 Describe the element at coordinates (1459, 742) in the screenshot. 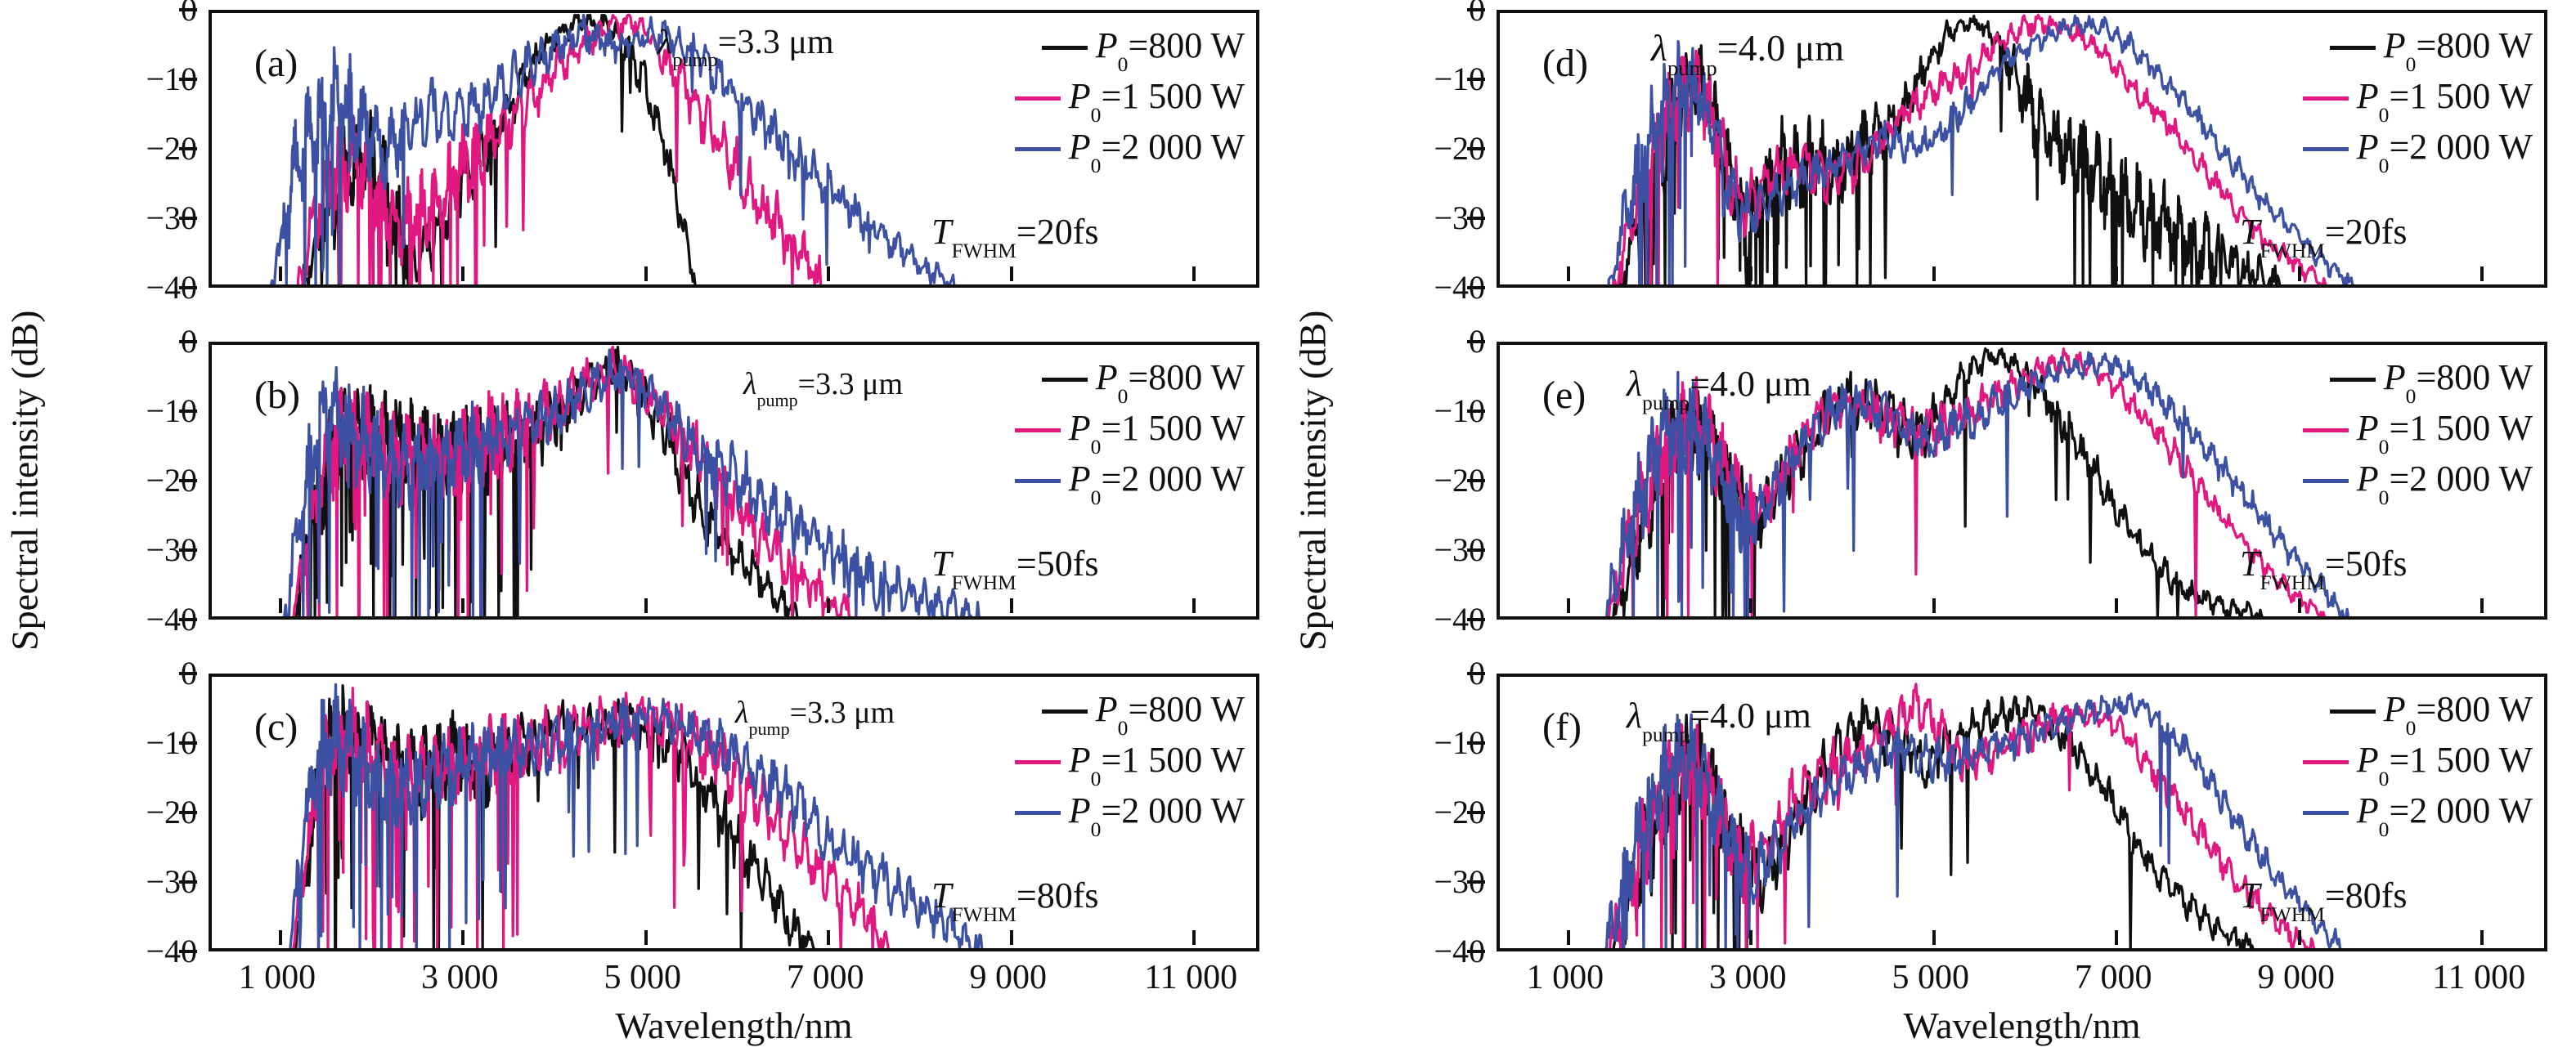

I see `y-tick-label: −10` at that location.